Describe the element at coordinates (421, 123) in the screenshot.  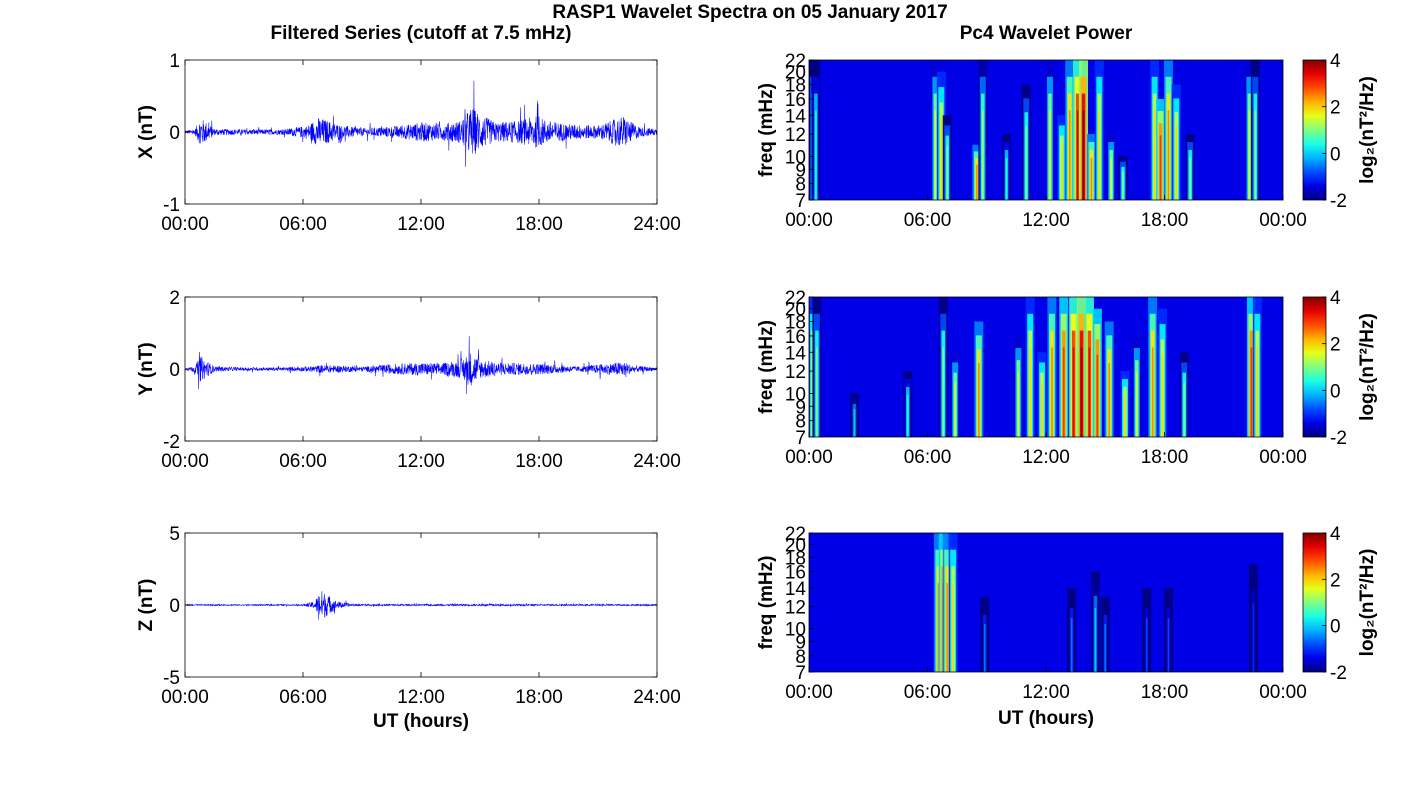
I see `series-line-x` at that location.